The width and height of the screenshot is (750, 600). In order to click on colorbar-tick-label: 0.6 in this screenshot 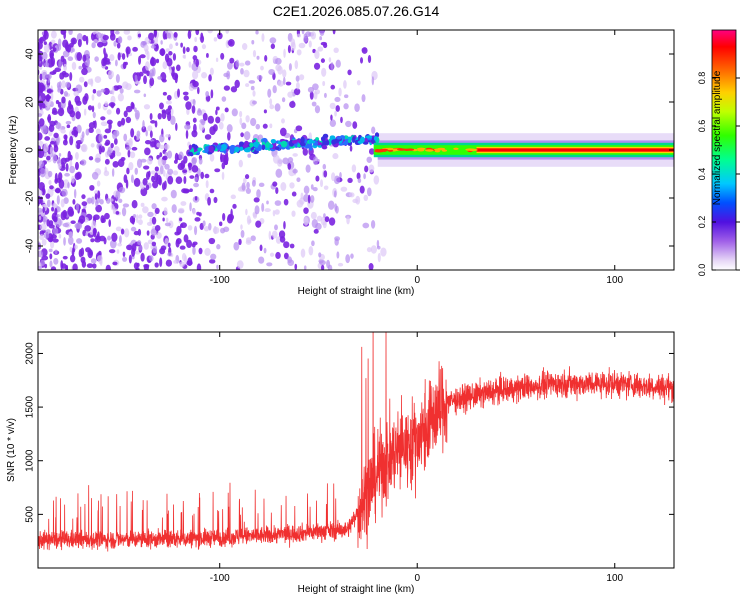, I will do `click(702, 126)`.